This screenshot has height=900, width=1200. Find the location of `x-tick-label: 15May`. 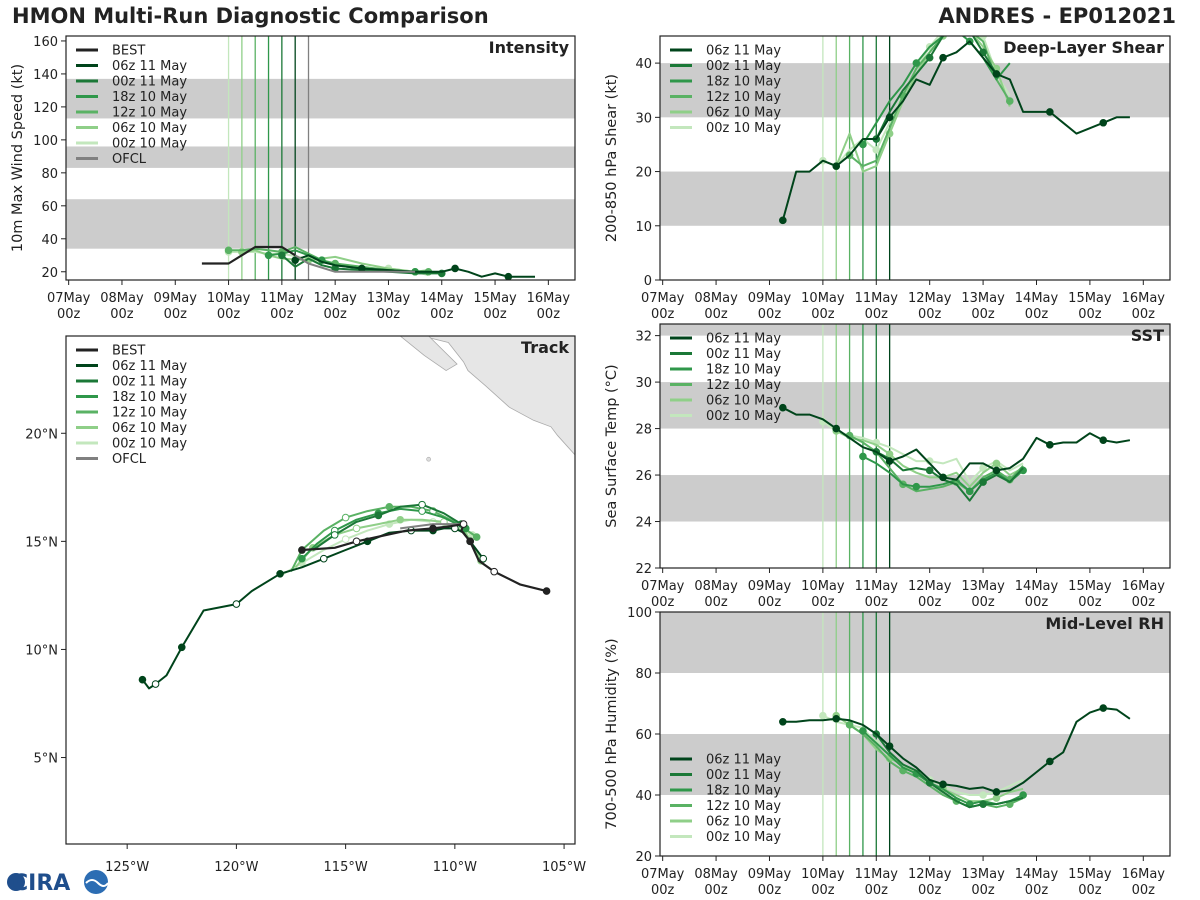

x-tick-label: 15May is located at coordinates (495, 298).